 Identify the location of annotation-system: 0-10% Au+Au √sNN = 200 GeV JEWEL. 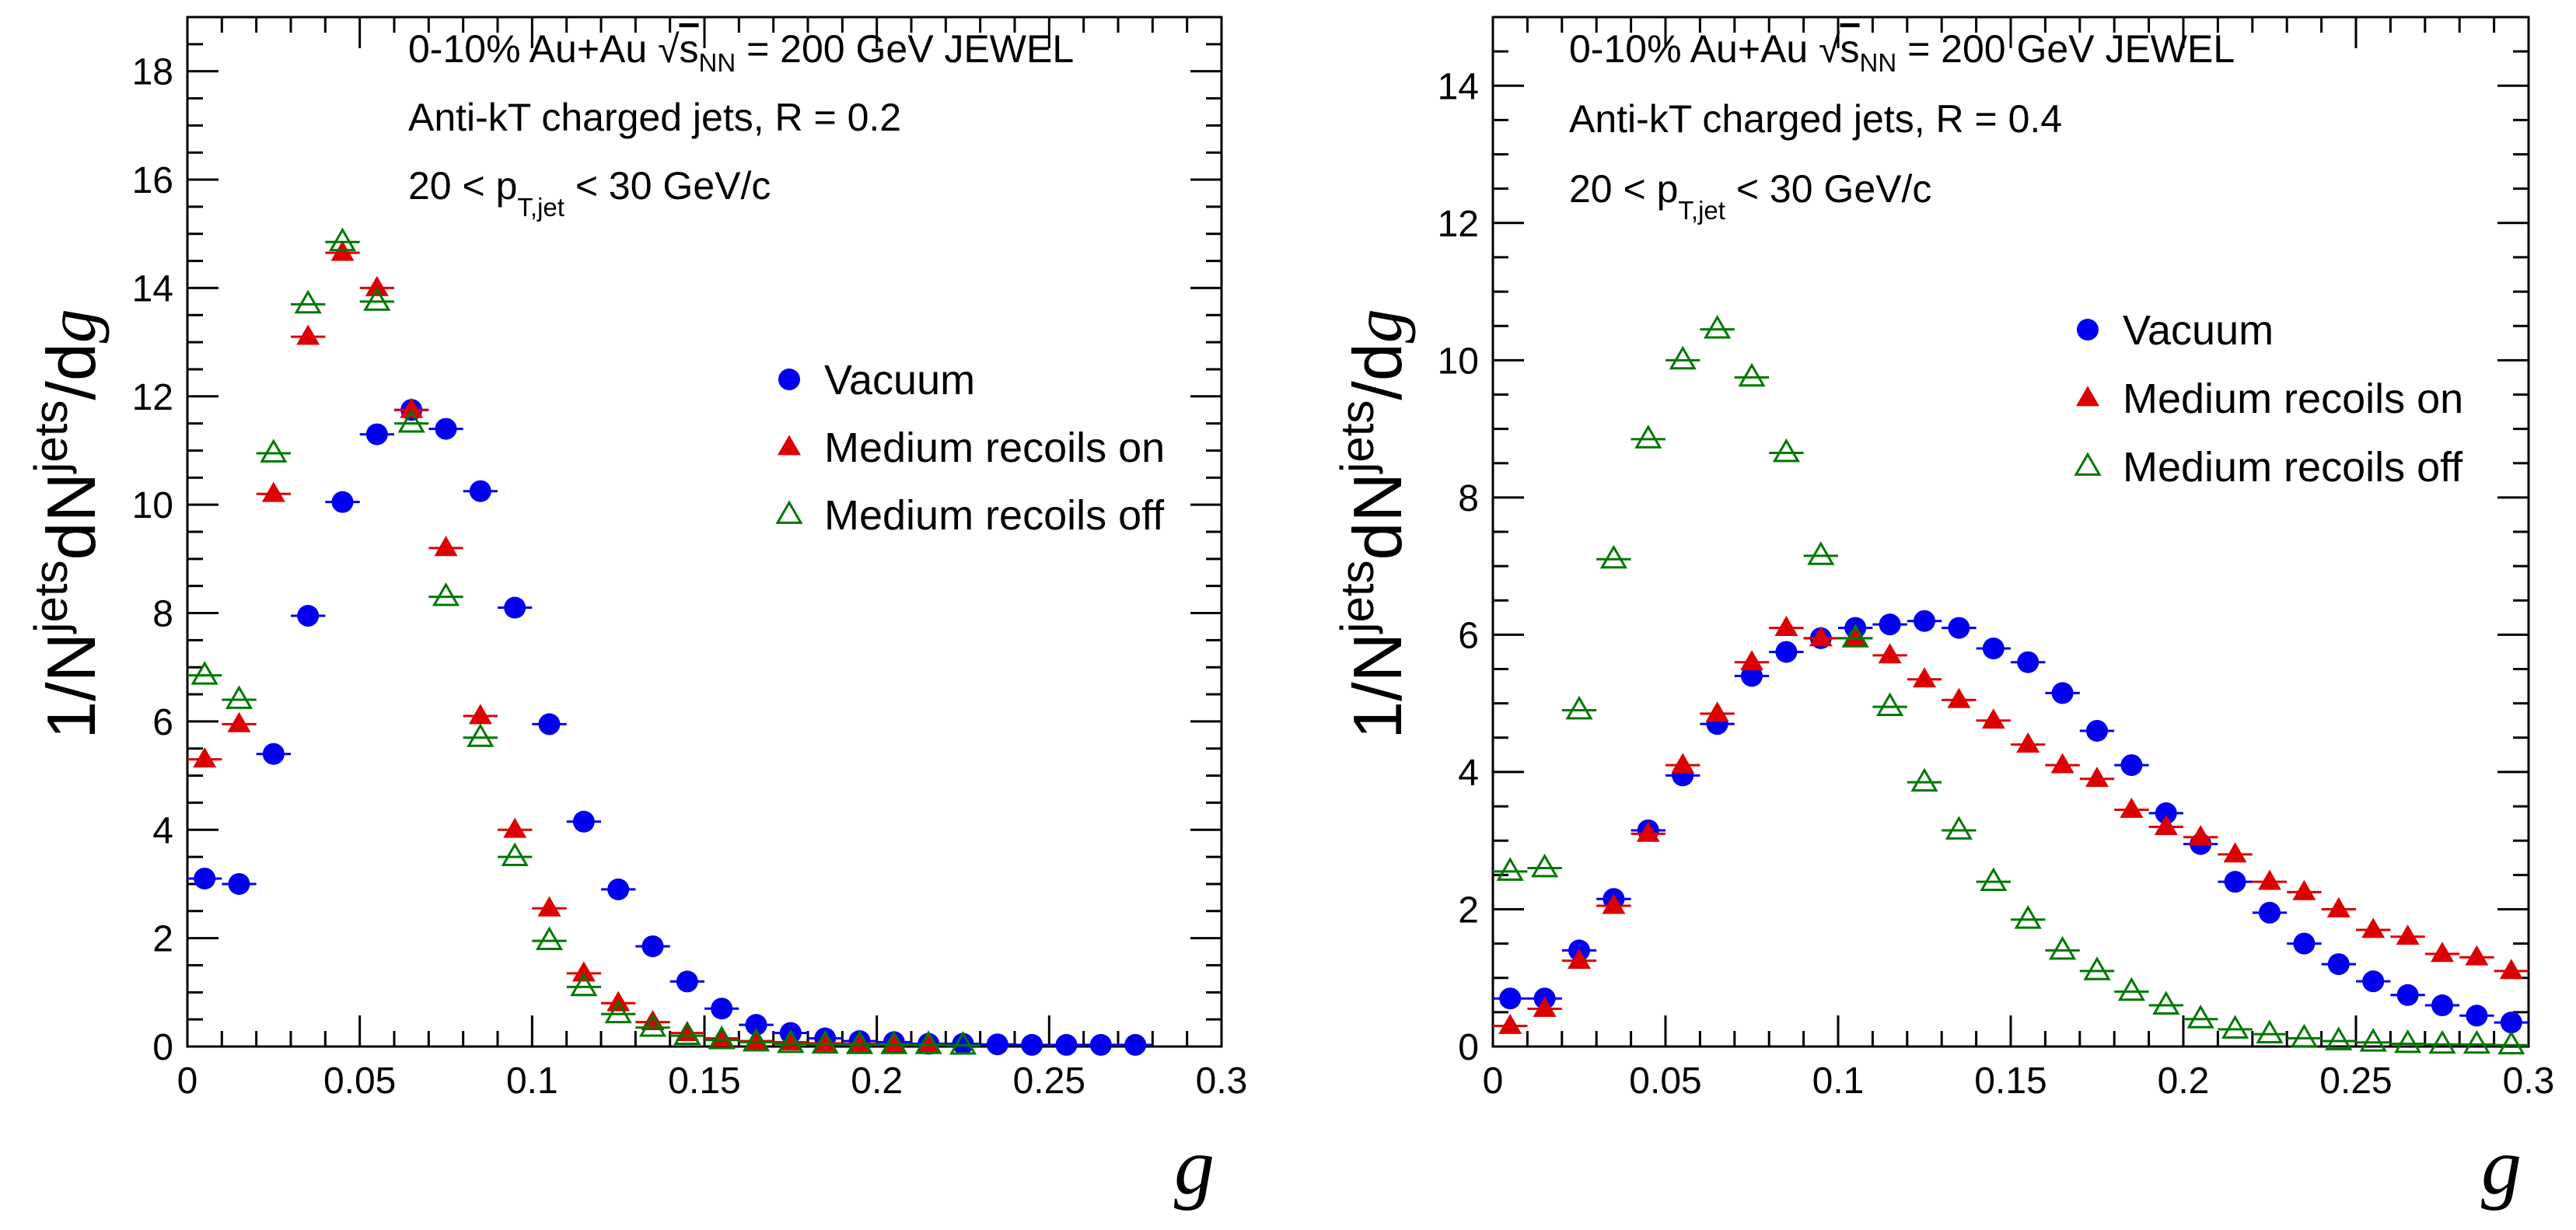
(1902, 52).